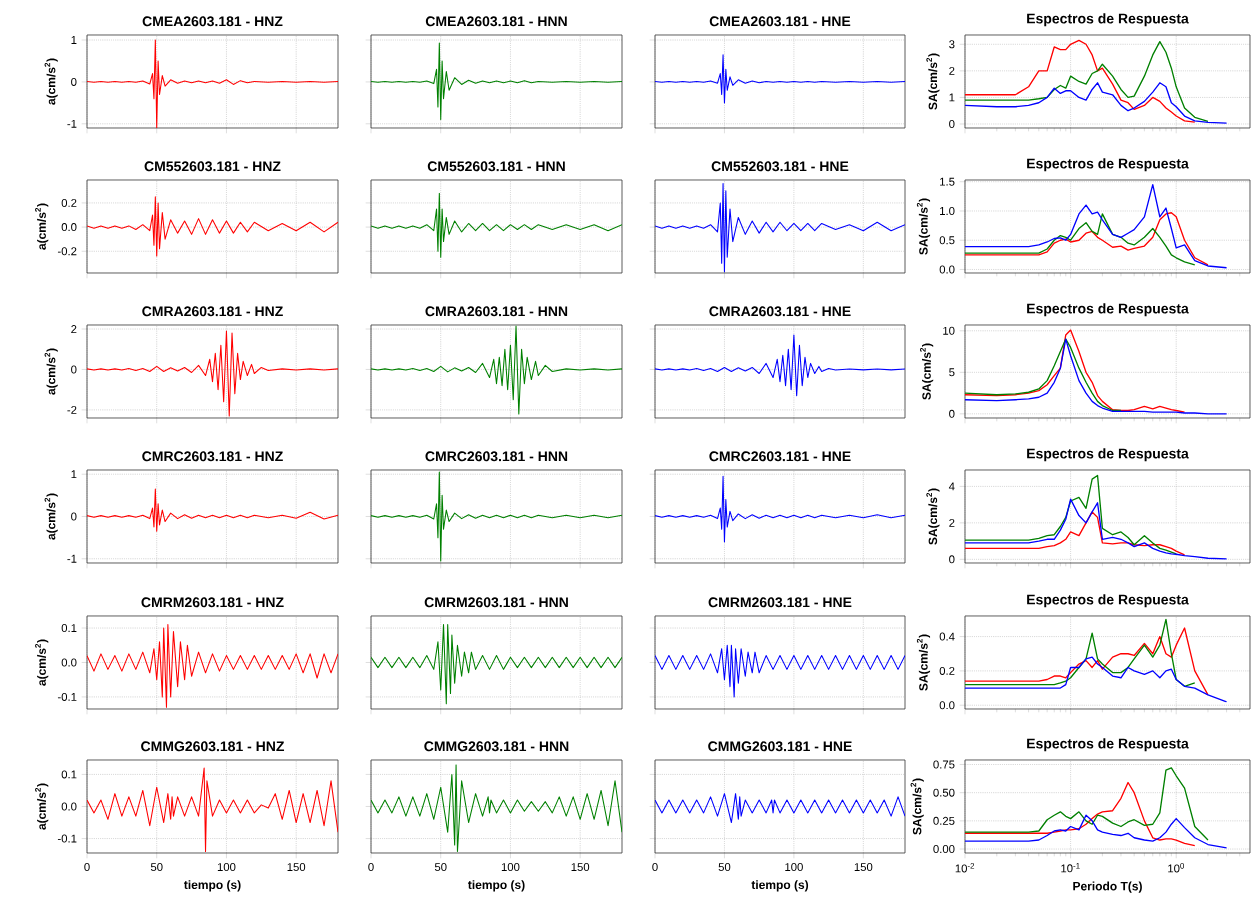 This screenshot has height=910, width=1254. What do you see at coordinates (947, 636) in the screenshot?
I see `y-tick-label: 0.4` at bounding box center [947, 636].